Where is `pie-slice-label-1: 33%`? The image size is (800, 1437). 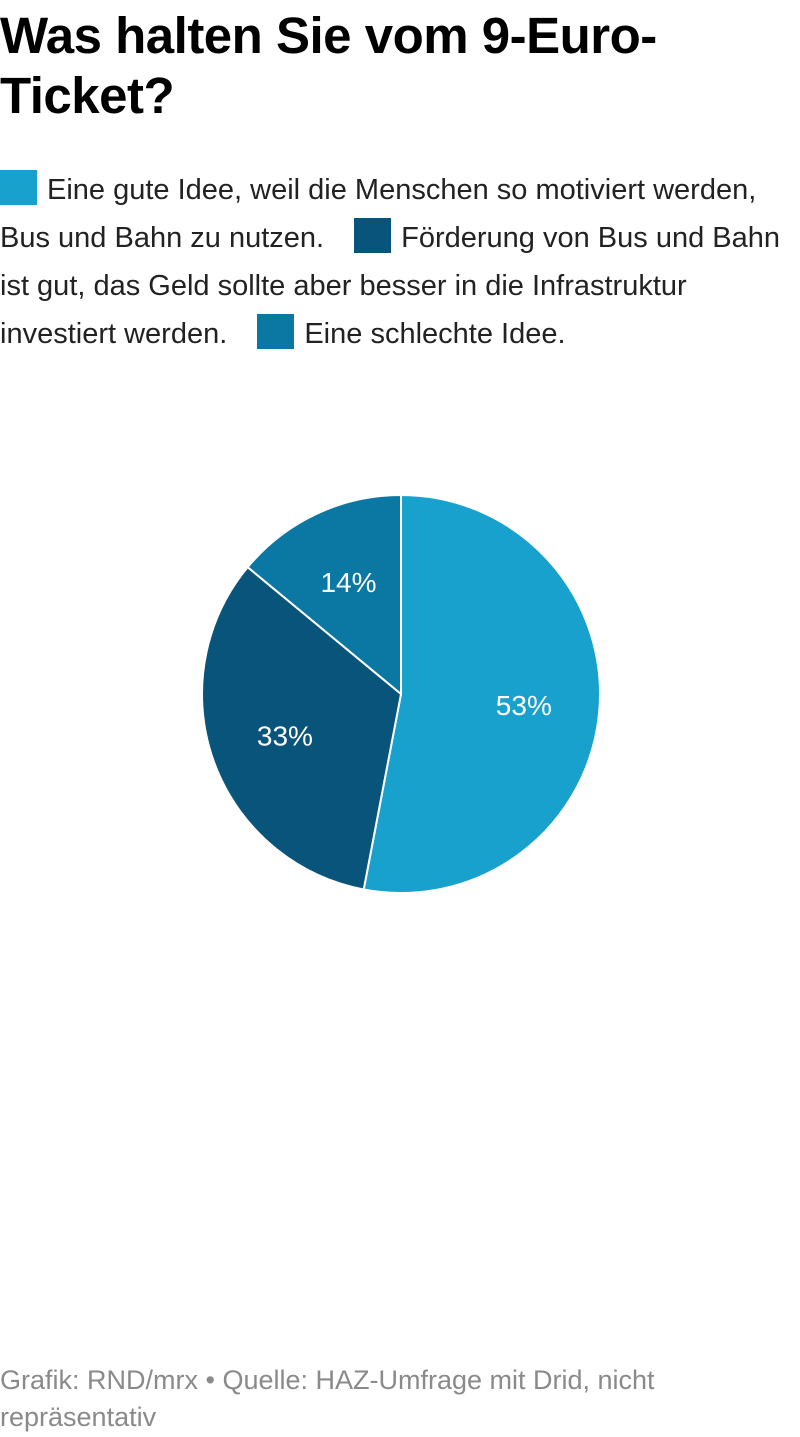
pie-slice-label-1: 33% is located at coordinates (285, 735).